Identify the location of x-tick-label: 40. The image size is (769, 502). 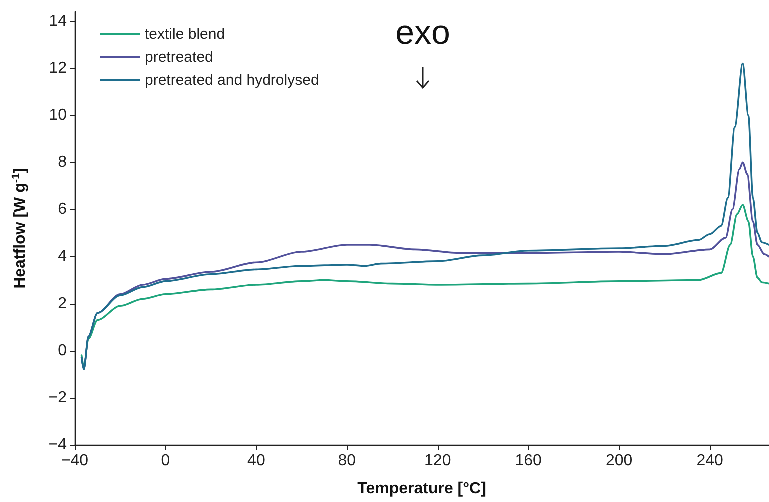
(257, 461).